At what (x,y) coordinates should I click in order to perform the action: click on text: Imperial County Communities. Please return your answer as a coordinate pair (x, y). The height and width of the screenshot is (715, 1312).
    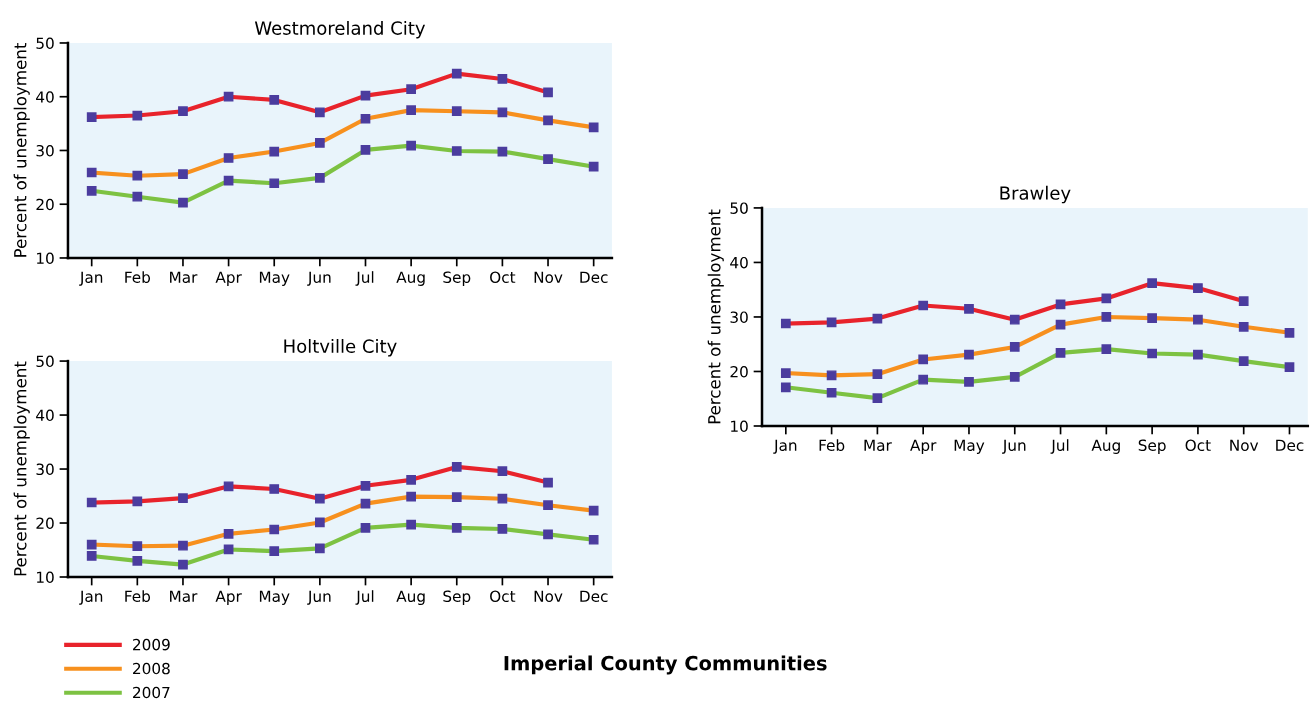
    Looking at the image, I should click on (665, 665).